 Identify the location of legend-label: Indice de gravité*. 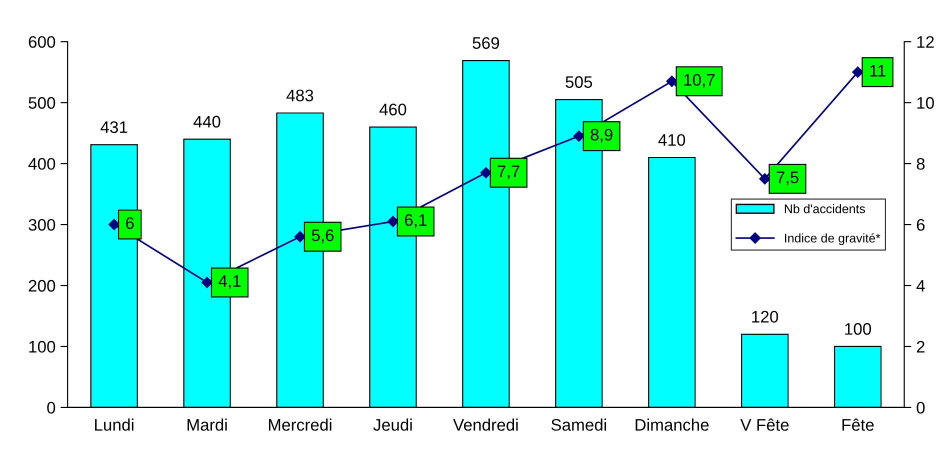
(832, 239).